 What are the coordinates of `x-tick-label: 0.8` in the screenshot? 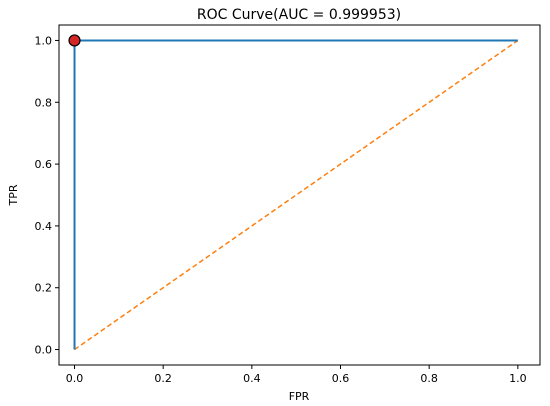 It's located at (429, 378).